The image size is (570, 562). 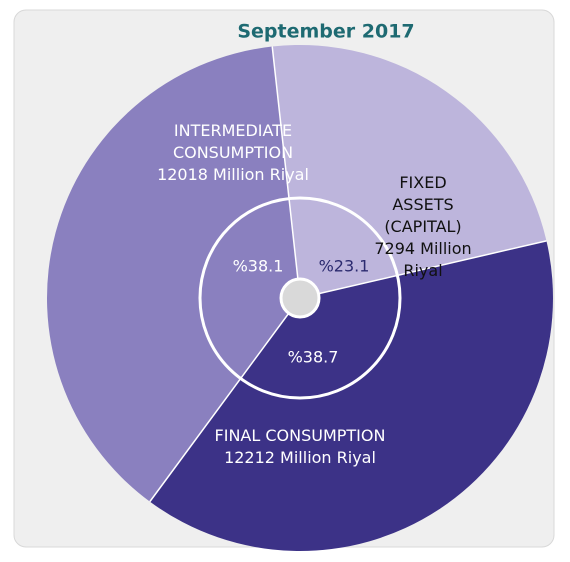 What do you see at coordinates (300, 447) in the screenshot?
I see `slice-label: FINAL CONSUMPTION 12212 Million Riyal` at bounding box center [300, 447].